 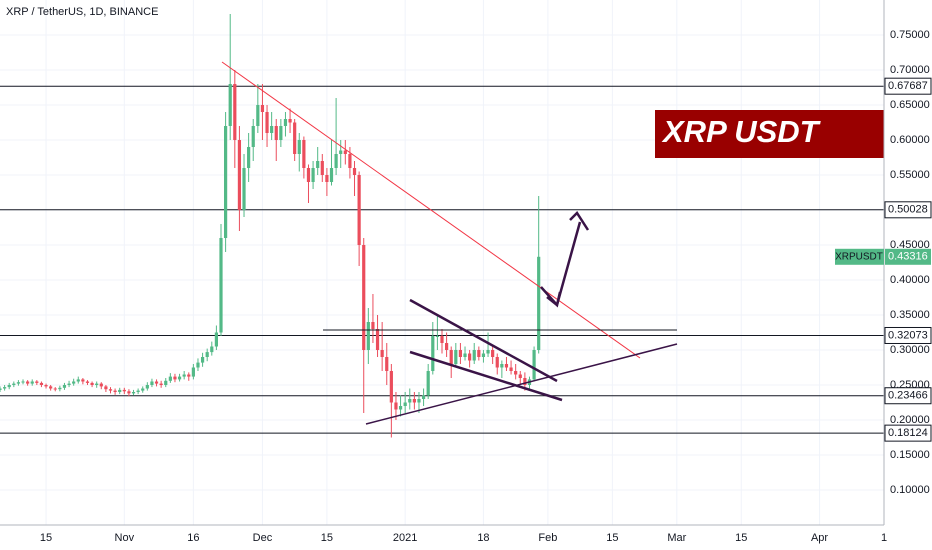 What do you see at coordinates (263, 538) in the screenshot?
I see `x-tick-label: Dec` at bounding box center [263, 538].